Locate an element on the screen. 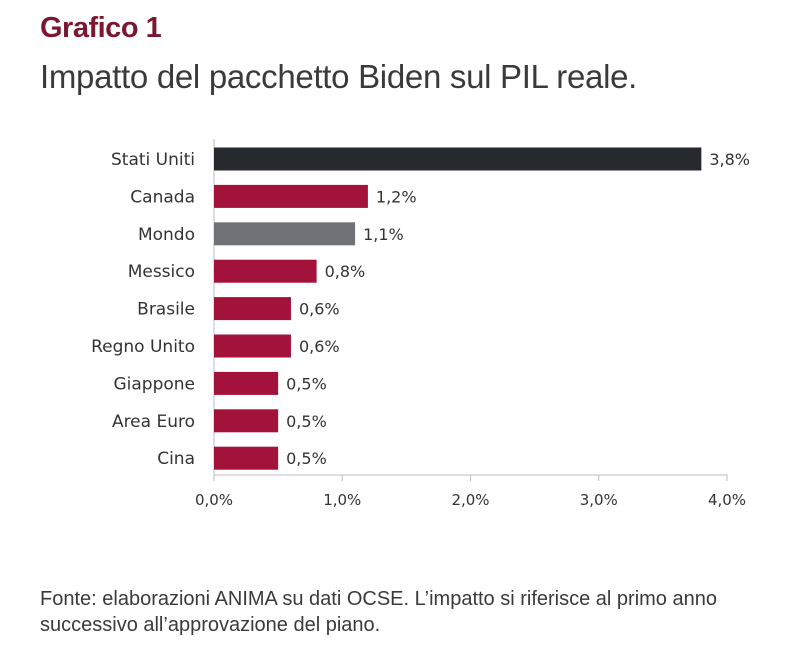  value-label: 1,2% is located at coordinates (396, 196).